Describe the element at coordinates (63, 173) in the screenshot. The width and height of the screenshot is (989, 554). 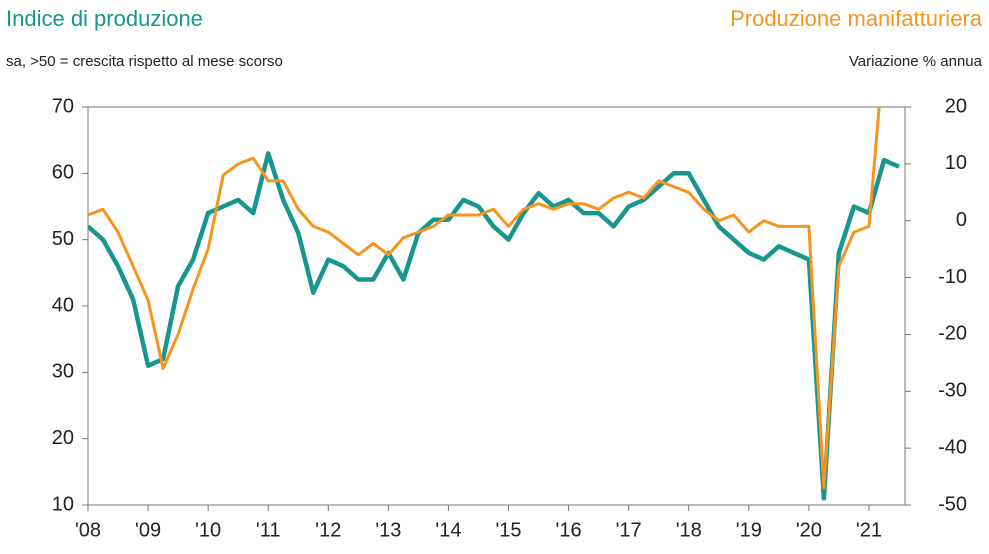
I see `y-tick-label: 60` at that location.